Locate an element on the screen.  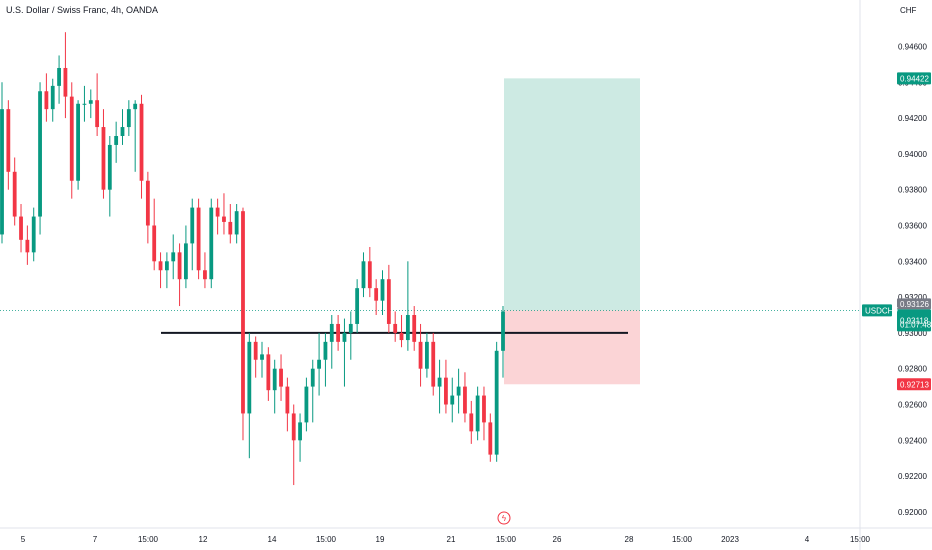
stop-price-tag-text: 0.92713 is located at coordinates (914, 384).